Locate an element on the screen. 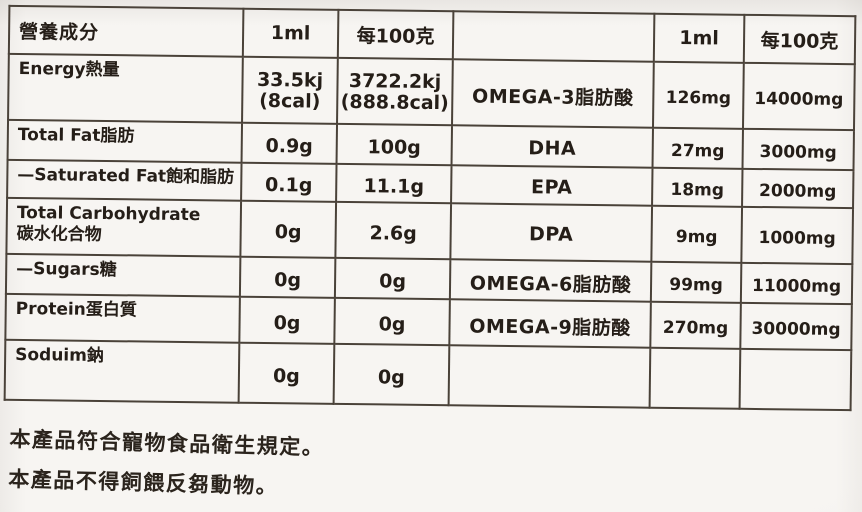 This screenshot has width=862, height=512. fatty-acid-name: DPA is located at coordinates (551, 234).